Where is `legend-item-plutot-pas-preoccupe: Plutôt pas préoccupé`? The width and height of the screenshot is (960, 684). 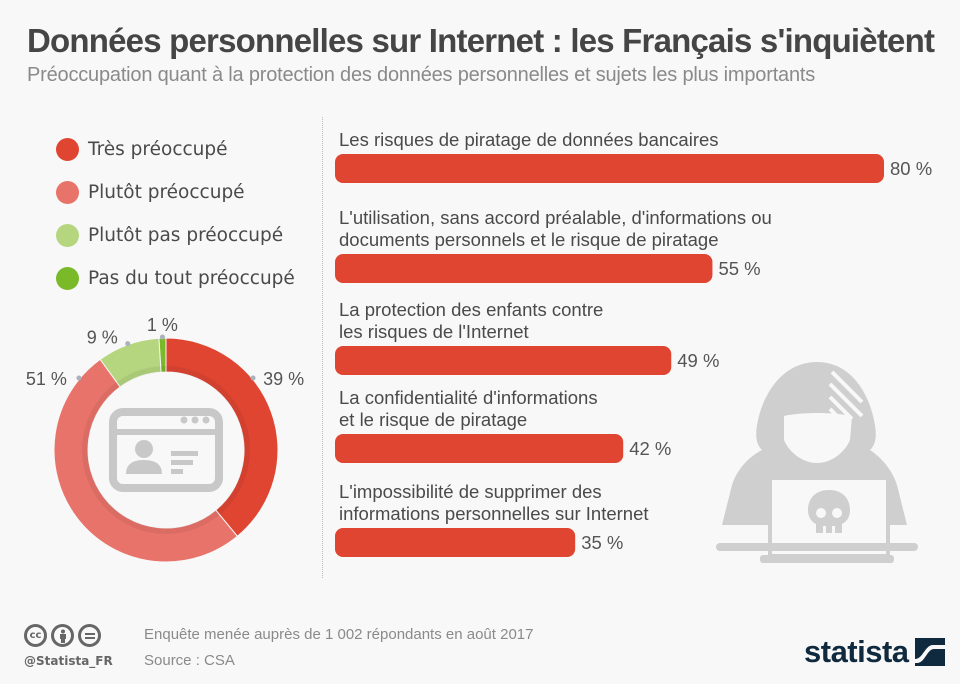 legend-item-plutot-pas-preoccupe: Plutôt pas préoccupé is located at coordinates (175, 235).